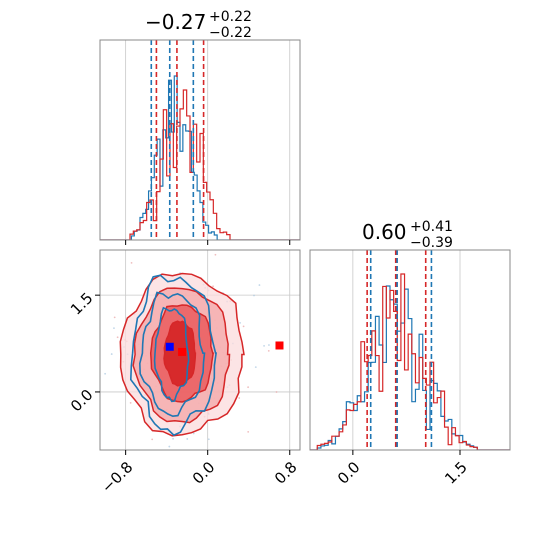  Describe the element at coordinates (286, 473) in the screenshot. I see `joint-x-tick-label-2: 0.8` at that location.